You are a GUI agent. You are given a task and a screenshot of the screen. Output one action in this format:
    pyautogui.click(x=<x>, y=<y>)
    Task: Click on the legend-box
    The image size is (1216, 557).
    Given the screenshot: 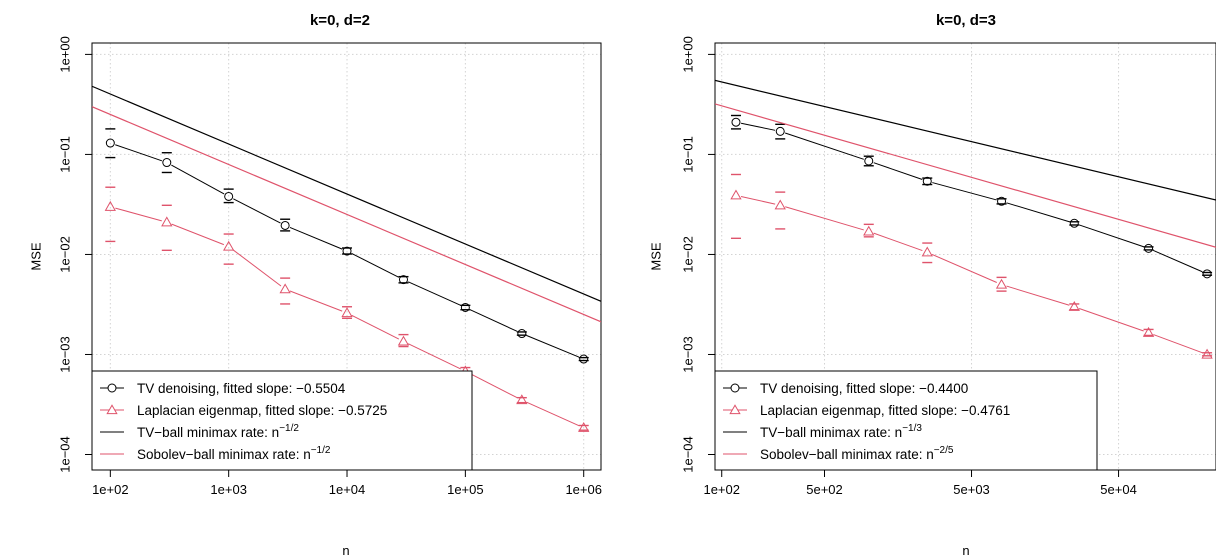 What is the action you would take?
    pyautogui.click(x=906, y=420)
    